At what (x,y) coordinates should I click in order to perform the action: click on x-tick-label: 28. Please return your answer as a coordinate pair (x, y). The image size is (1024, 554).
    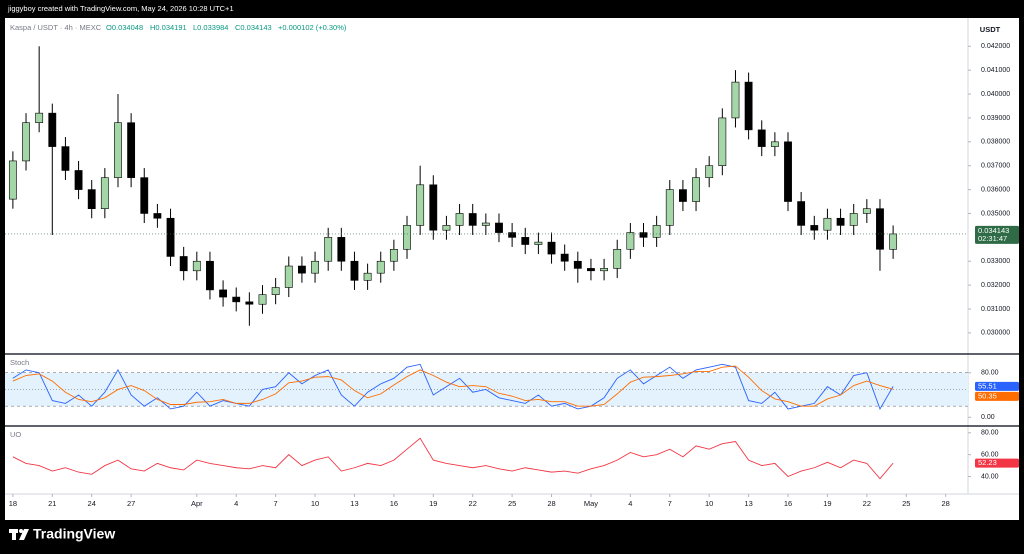
    Looking at the image, I should click on (945, 503).